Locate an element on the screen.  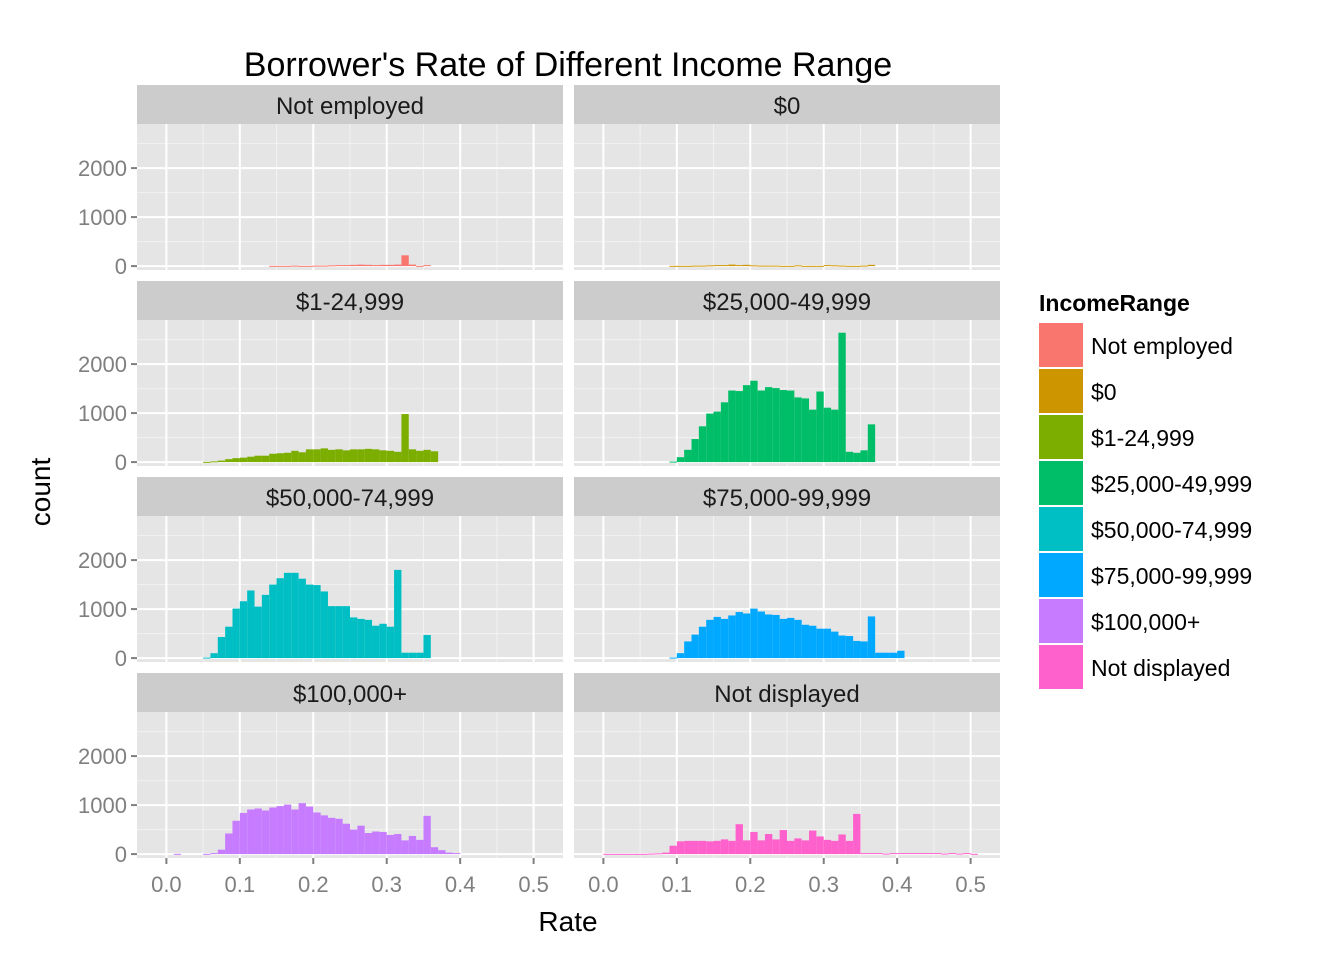
facet-strip-label: $75,000-99,999 is located at coordinates (787, 498).